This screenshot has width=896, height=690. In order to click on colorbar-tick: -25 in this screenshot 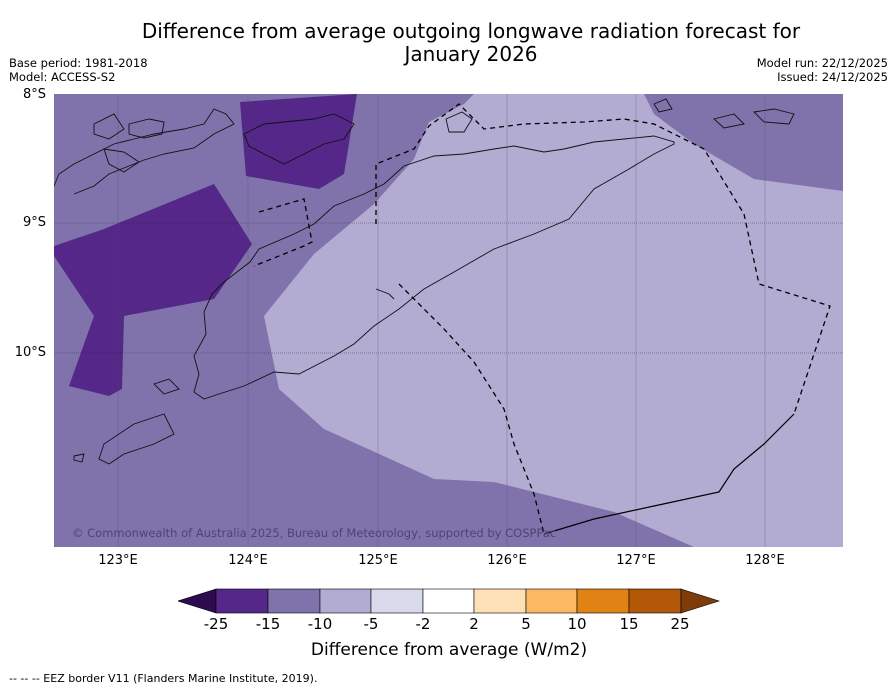, I will do `click(216, 624)`.